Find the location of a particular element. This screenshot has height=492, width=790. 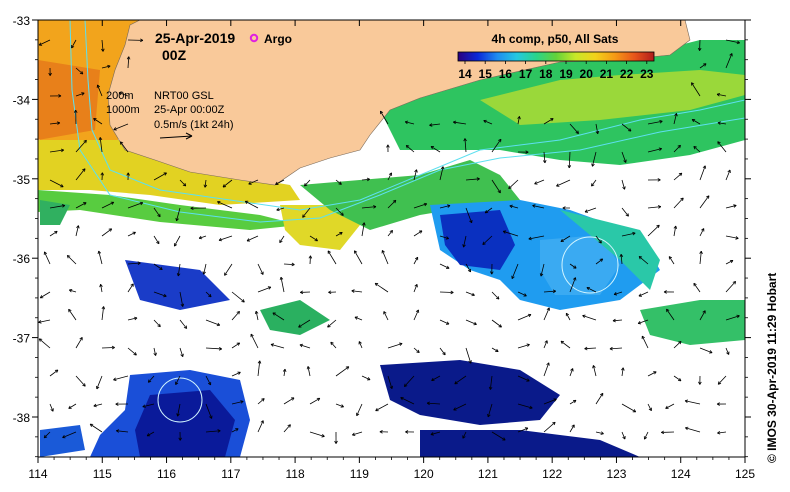

lon-tick-label: 116 is located at coordinates (166, 474).